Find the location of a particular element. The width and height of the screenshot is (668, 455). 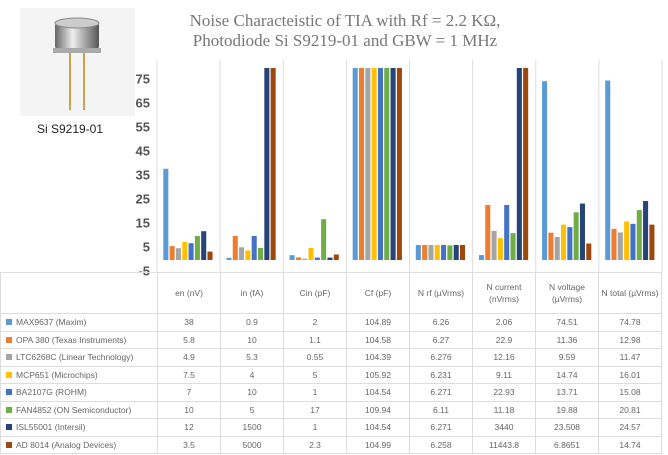

table-value: 12 is located at coordinates (189, 427).